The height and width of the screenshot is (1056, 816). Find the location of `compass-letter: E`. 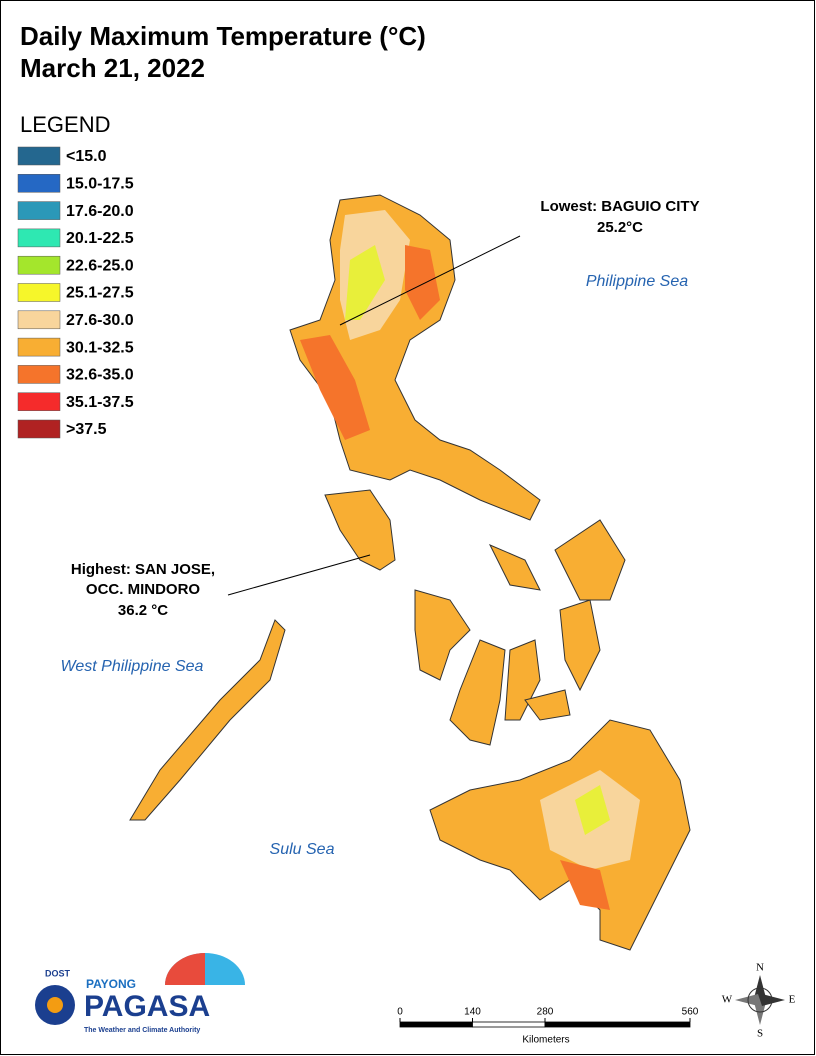

compass-letter: E is located at coordinates (792, 1000).